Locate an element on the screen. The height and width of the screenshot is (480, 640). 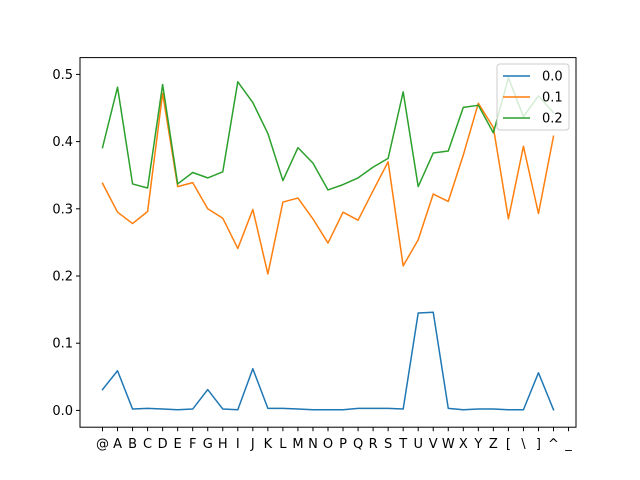
x-tick-label: I is located at coordinates (238, 444).